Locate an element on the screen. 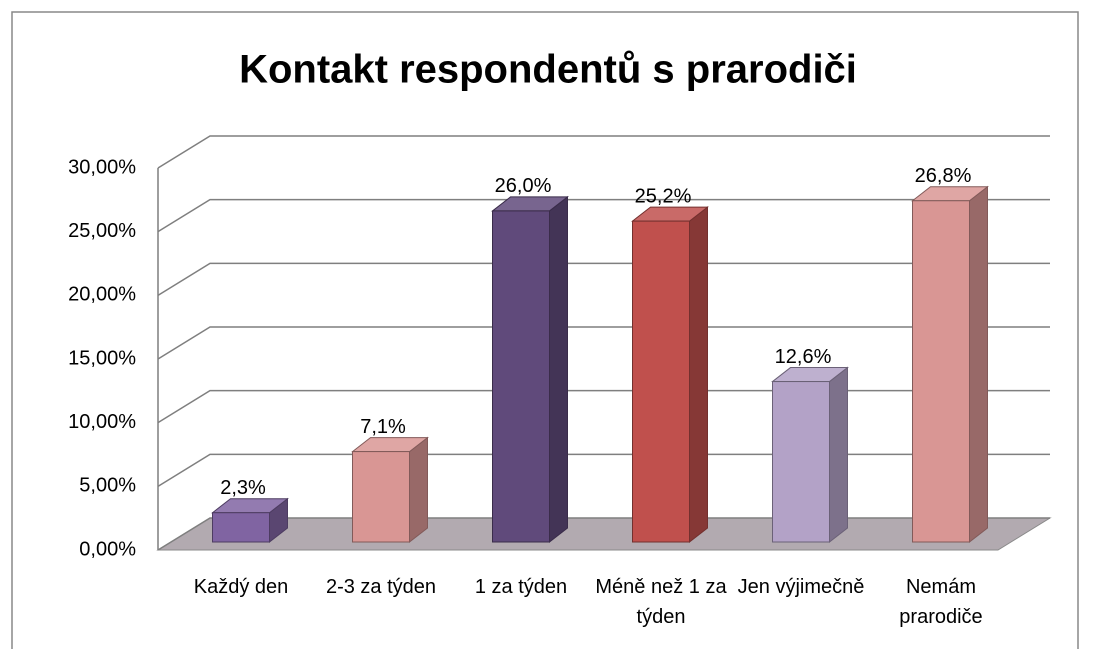  y-tick-label: 5,00% is located at coordinates (107, 486).